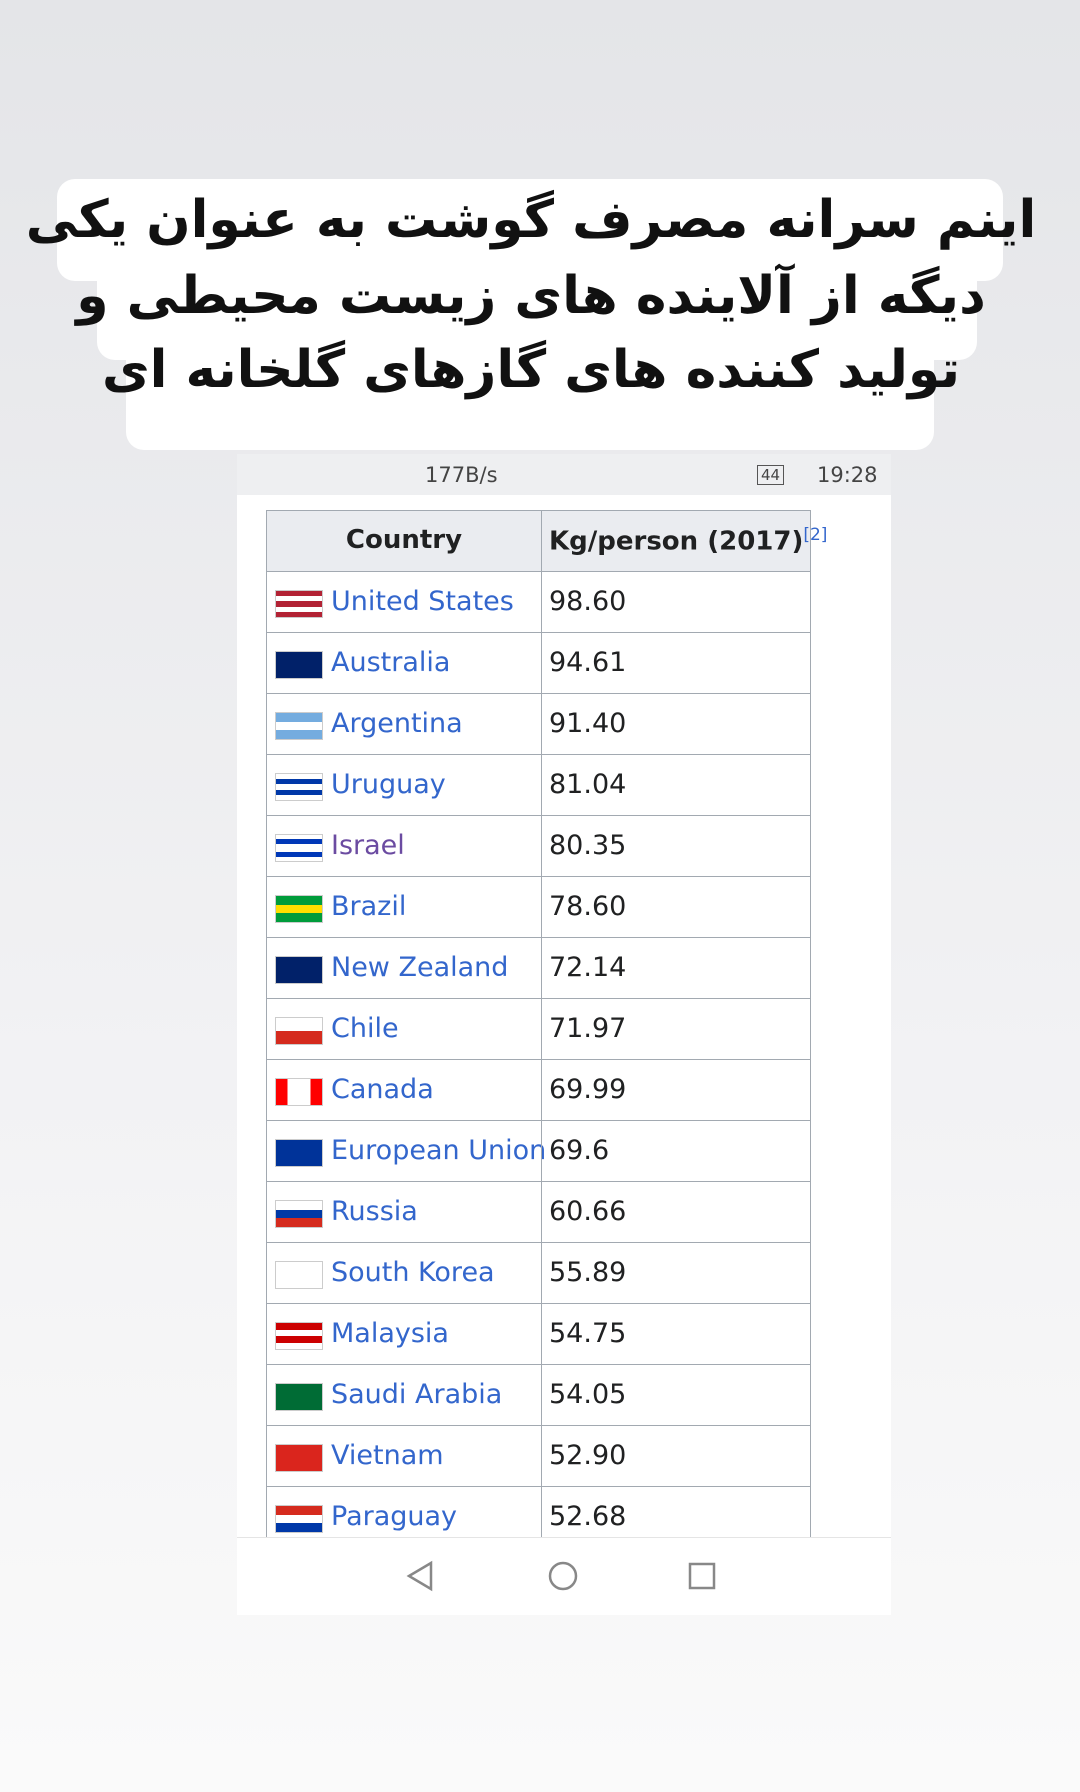 This screenshot has height=1792, width=1080. What do you see at coordinates (538, 846) in the screenshot?
I see `table-row: Israel 80.35` at bounding box center [538, 846].